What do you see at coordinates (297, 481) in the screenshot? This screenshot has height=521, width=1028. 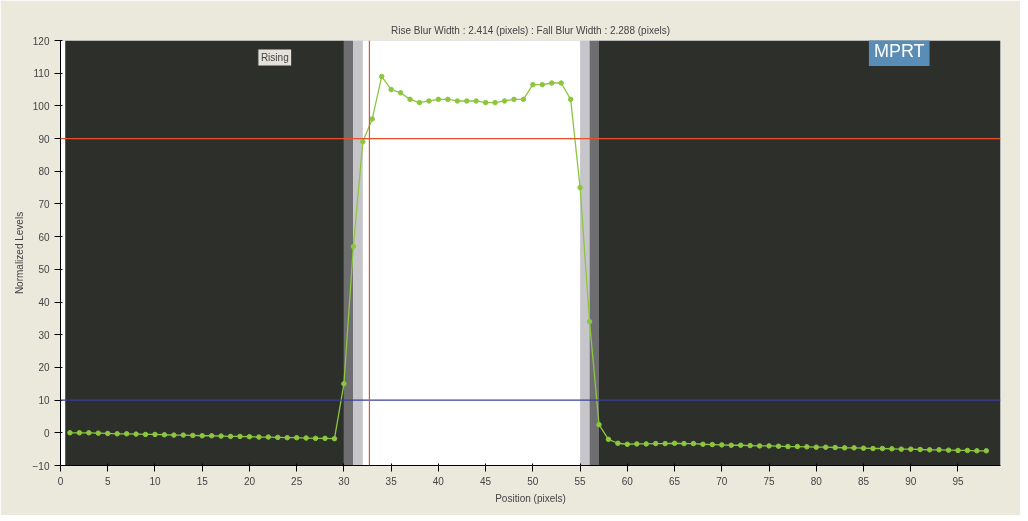 I see `x-tick-label: 25` at bounding box center [297, 481].